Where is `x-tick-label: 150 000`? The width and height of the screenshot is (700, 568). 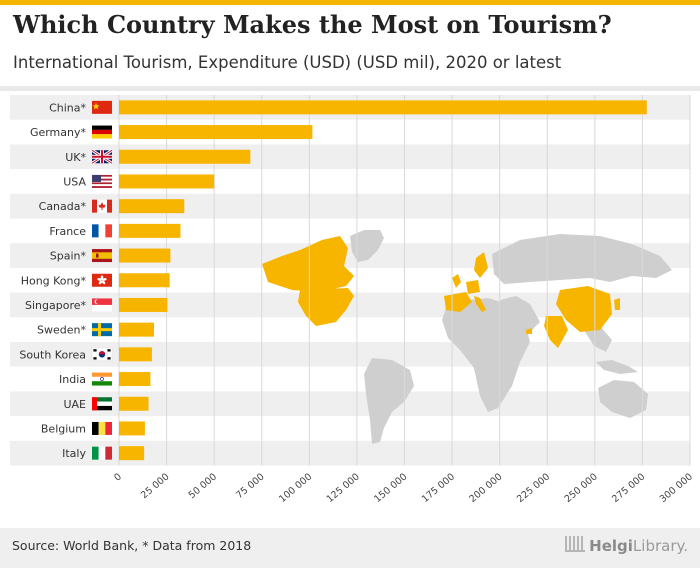
x-tick-label: 150 000 is located at coordinates (390, 488).